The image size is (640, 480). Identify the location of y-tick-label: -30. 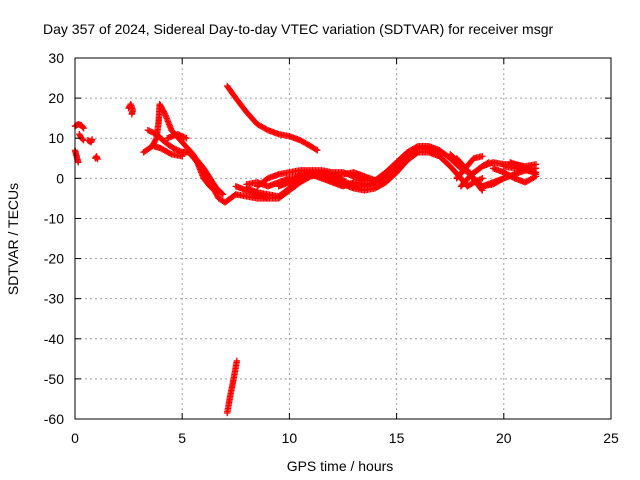
(54, 299).